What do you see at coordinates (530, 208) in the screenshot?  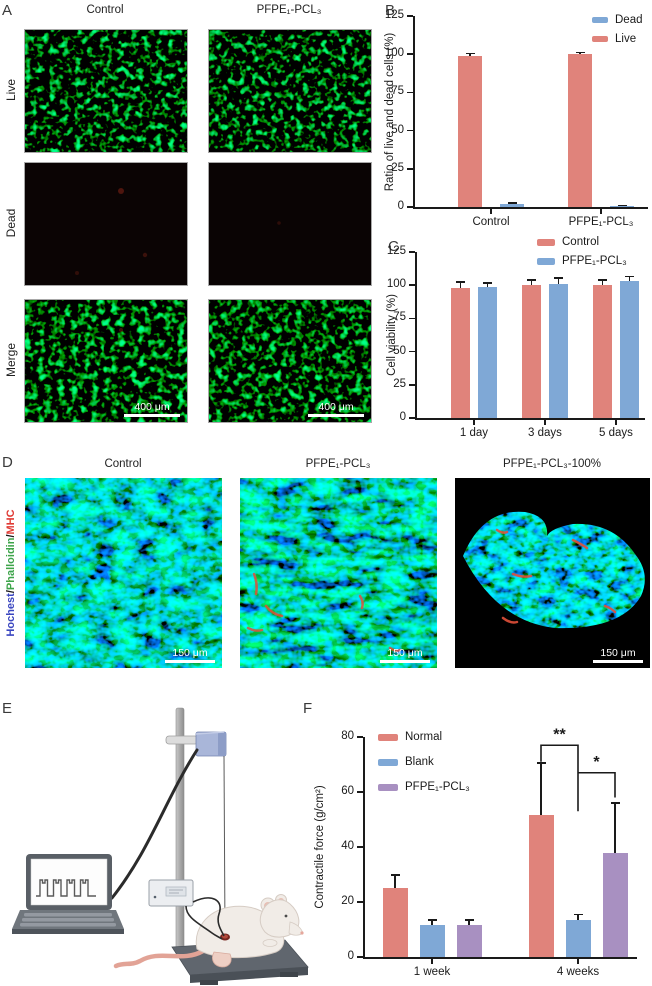 I see `x-axis` at bounding box center [530, 208].